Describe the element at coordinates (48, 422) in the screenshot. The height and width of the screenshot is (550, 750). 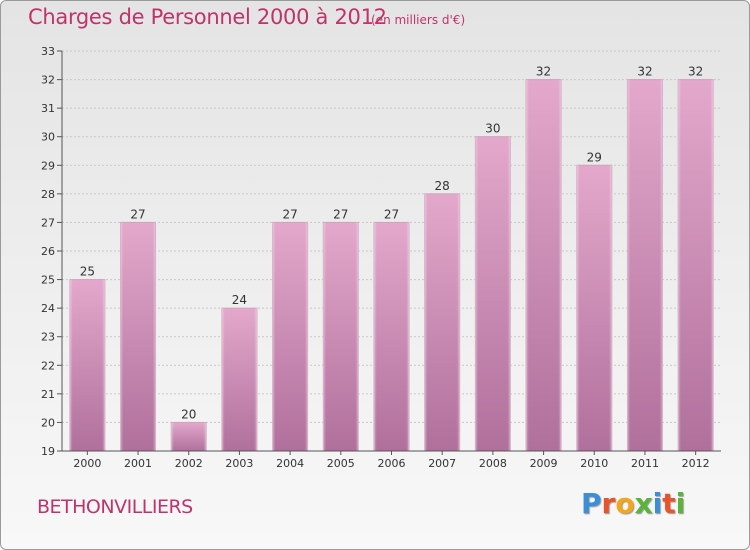
I see `y-tick-label: 20` at that location.